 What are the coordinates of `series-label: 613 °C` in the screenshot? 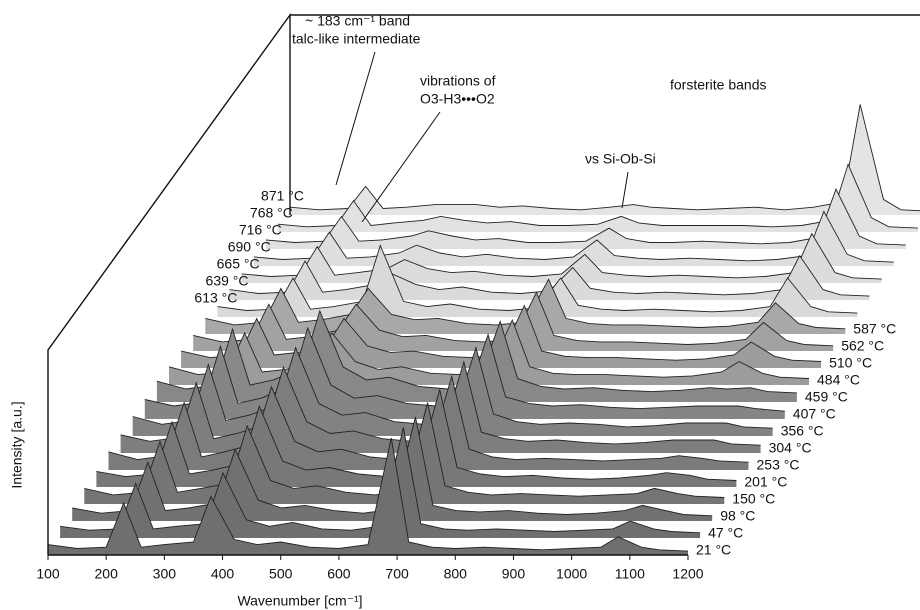 It's located at (215, 298).